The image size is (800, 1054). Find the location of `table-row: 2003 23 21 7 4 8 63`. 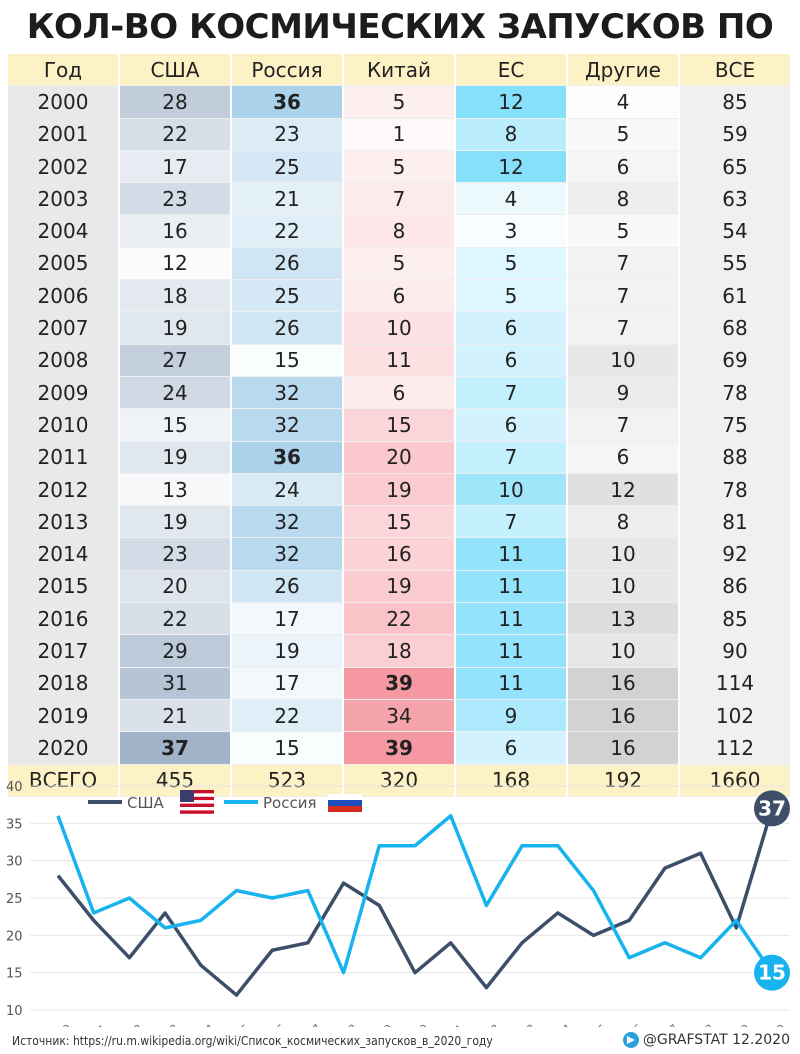

table-row: 2003 23 21 7 4 8 63 is located at coordinates (400, 199).